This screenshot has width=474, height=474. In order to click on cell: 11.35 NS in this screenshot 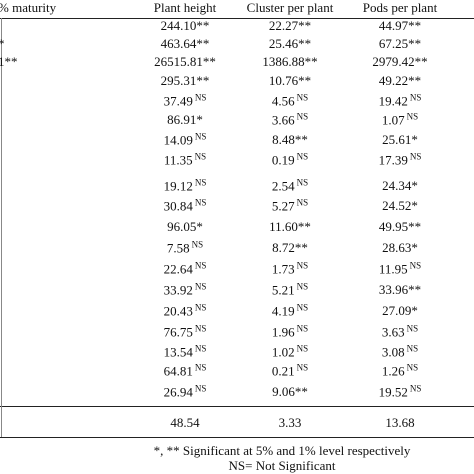, I will do `click(185, 160)`.